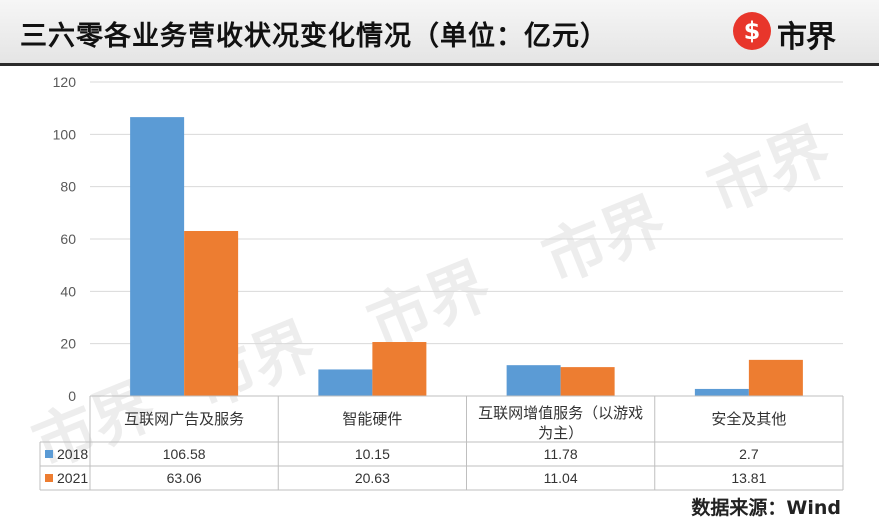 This screenshot has width=879, height=526. I want to click on x-category-label: 安全及其他, so click(748, 419).